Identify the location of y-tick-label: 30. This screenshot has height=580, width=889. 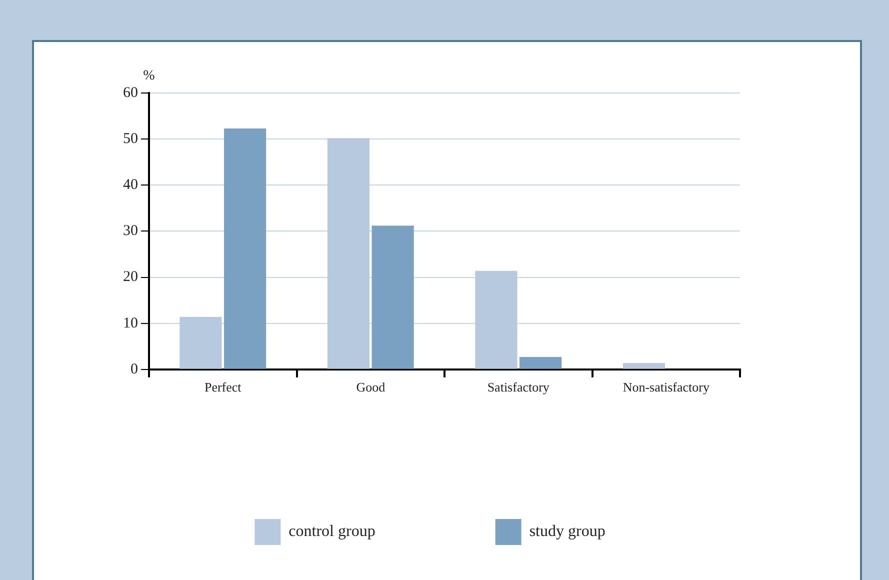
(130, 231).